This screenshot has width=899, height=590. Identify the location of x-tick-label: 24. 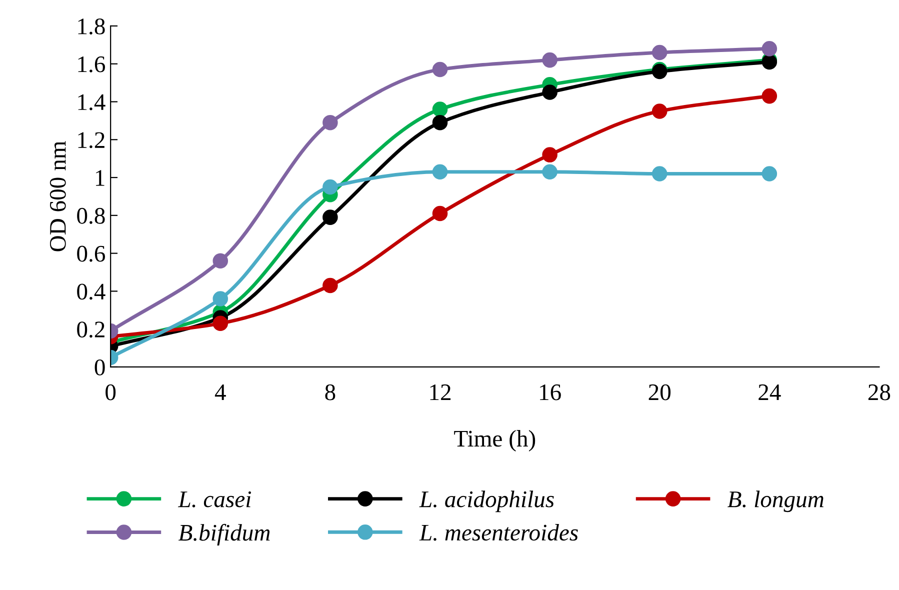
(769, 392).